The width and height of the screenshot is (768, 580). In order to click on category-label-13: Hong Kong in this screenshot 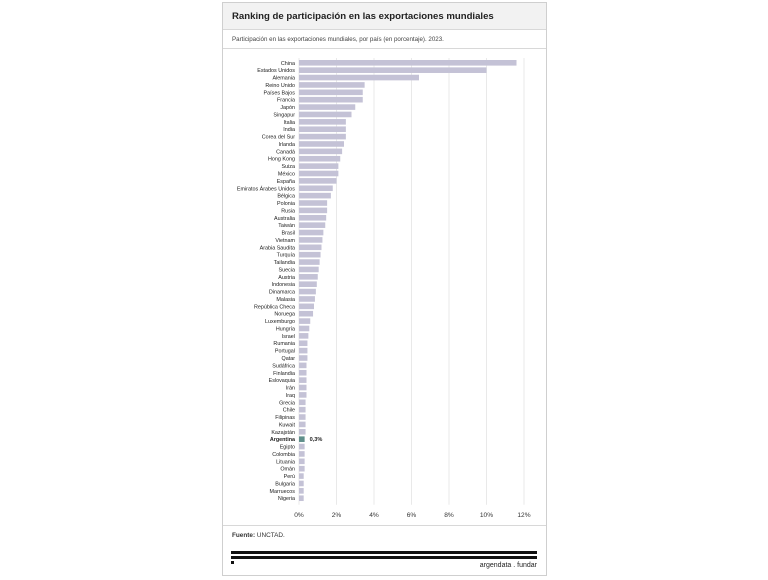, I will do `click(281, 160)`.